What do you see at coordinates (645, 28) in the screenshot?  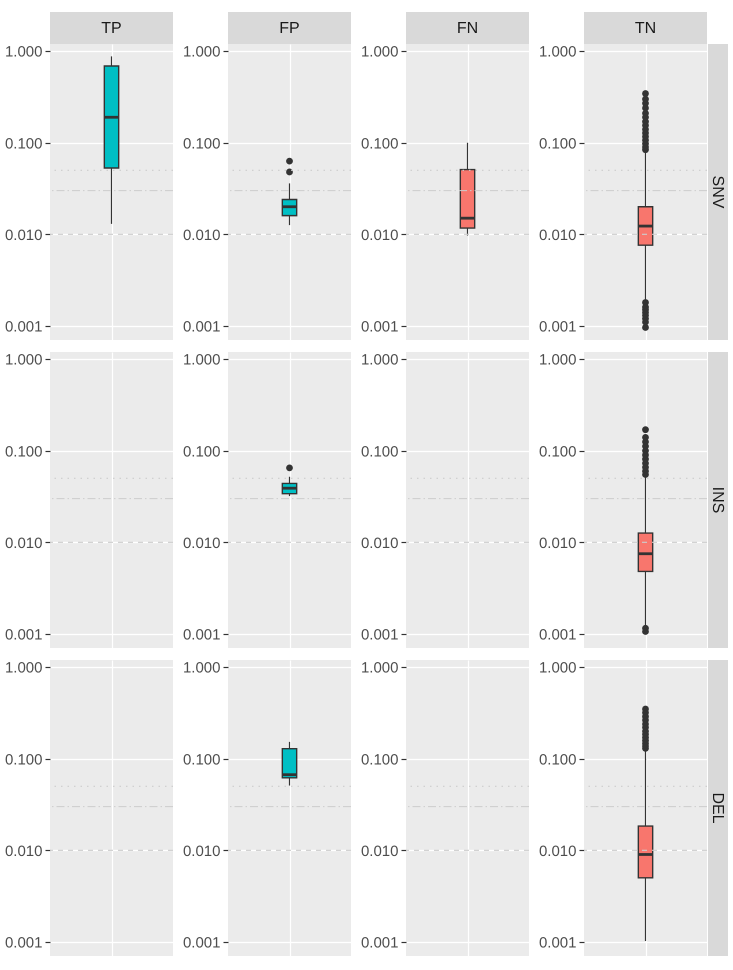 I see `chart-title: TN` at bounding box center [645, 28].